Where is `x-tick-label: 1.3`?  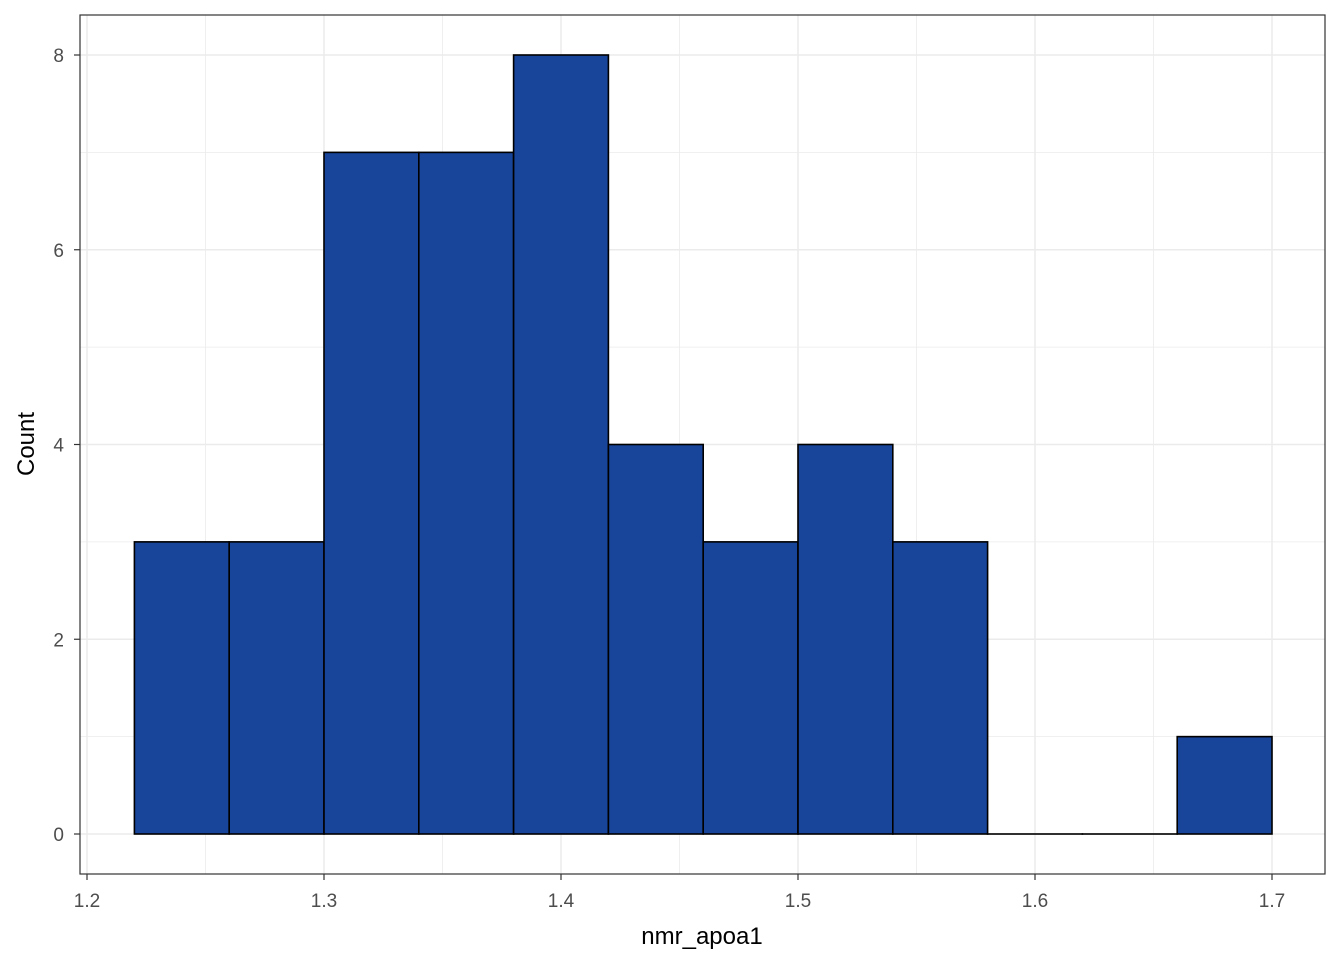 x-tick-label: 1.3 is located at coordinates (324, 901).